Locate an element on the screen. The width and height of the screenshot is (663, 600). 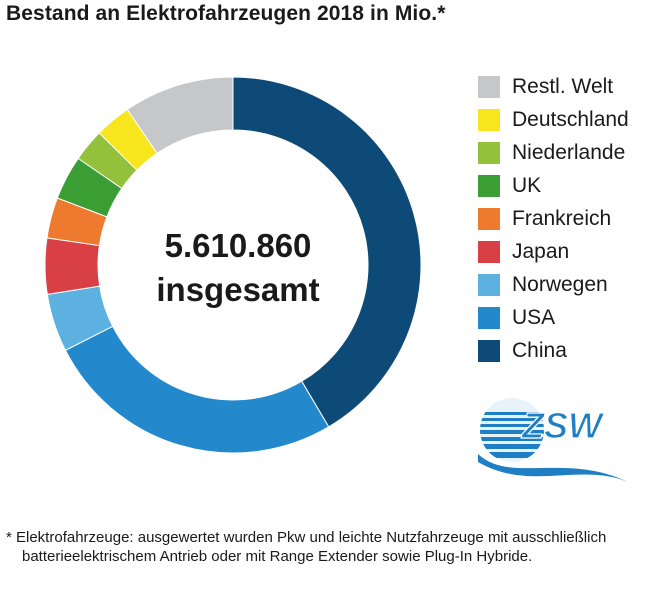
legend-label: Japan is located at coordinates (541, 251).